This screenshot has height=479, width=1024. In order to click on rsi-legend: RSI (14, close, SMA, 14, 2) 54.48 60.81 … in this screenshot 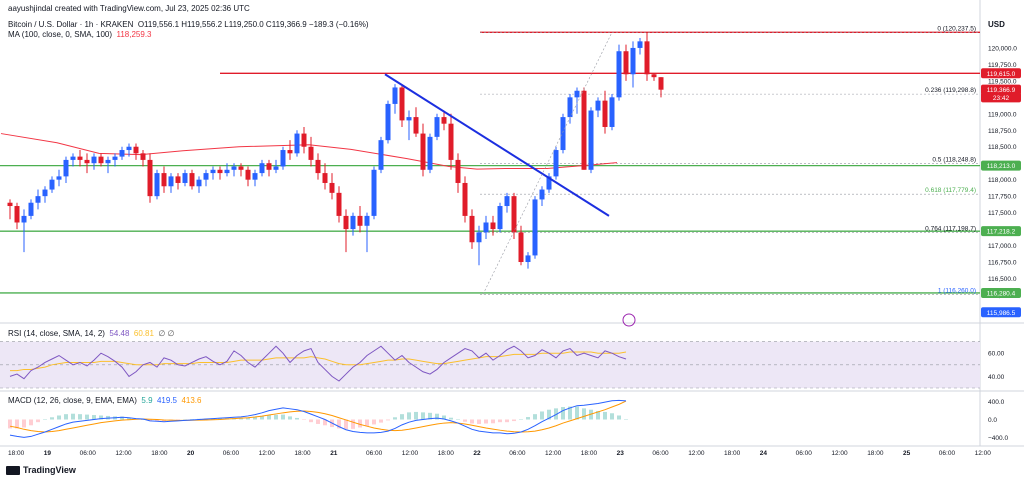, I will do `click(91, 333)`.